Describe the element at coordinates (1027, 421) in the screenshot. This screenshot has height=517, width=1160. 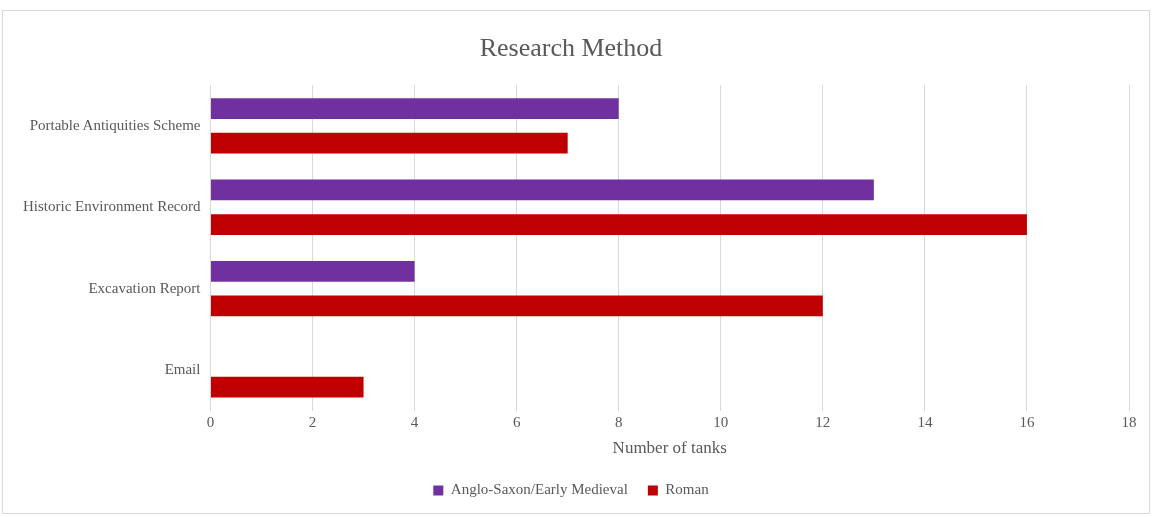
I see `x-tick-label: 16` at that location.